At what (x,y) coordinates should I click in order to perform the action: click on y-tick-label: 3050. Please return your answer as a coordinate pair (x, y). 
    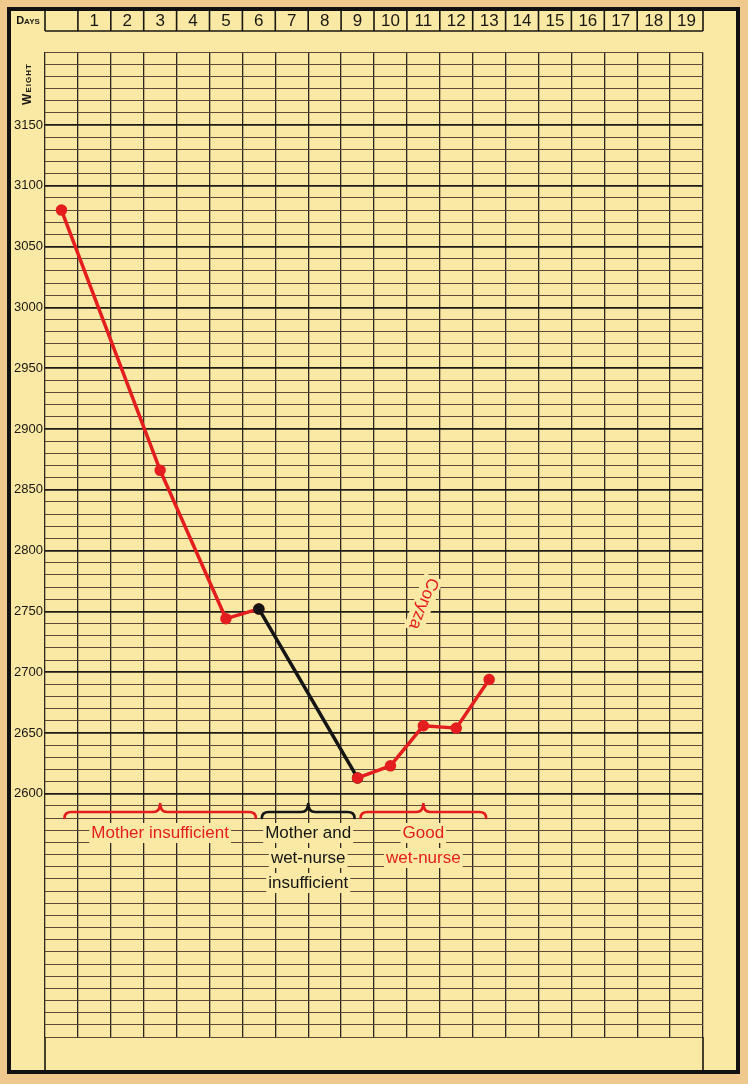
    Looking at the image, I should click on (28, 246).